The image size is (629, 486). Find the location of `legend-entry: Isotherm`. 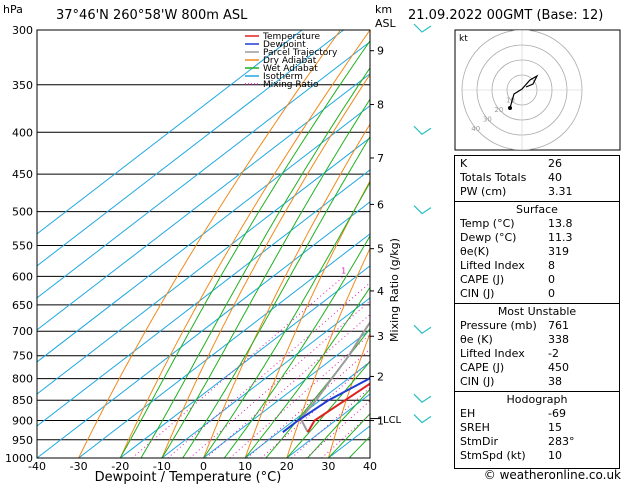

legend-entry: Isotherm is located at coordinates (283, 77).